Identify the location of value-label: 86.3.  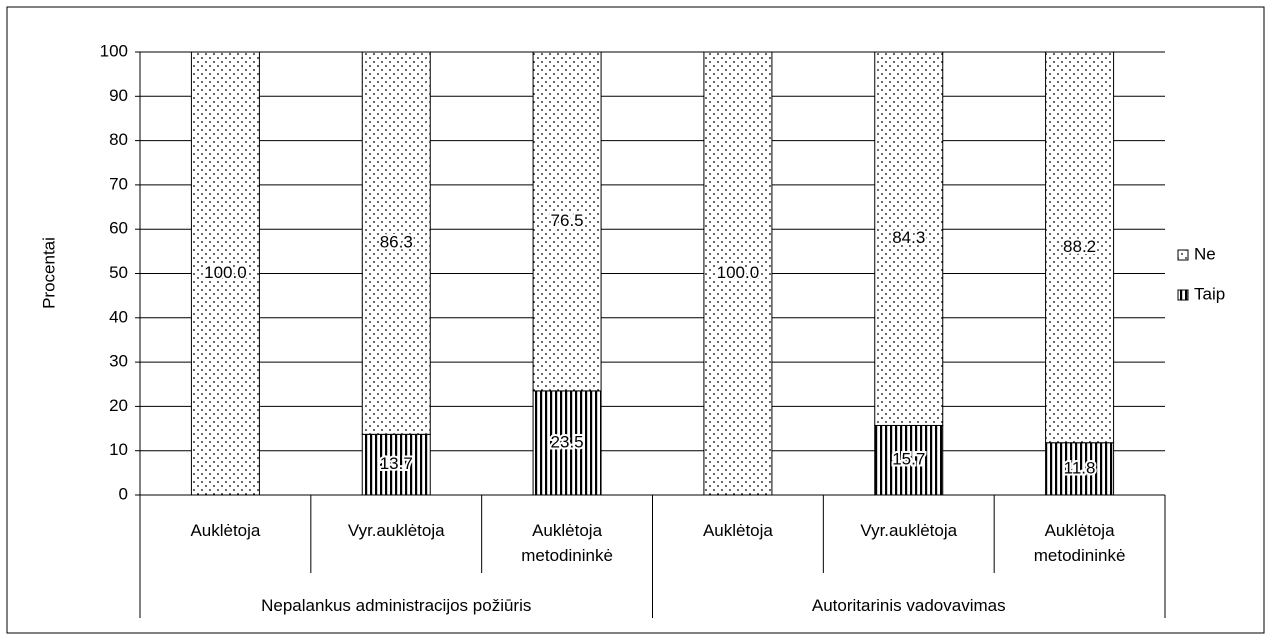
(396, 242).